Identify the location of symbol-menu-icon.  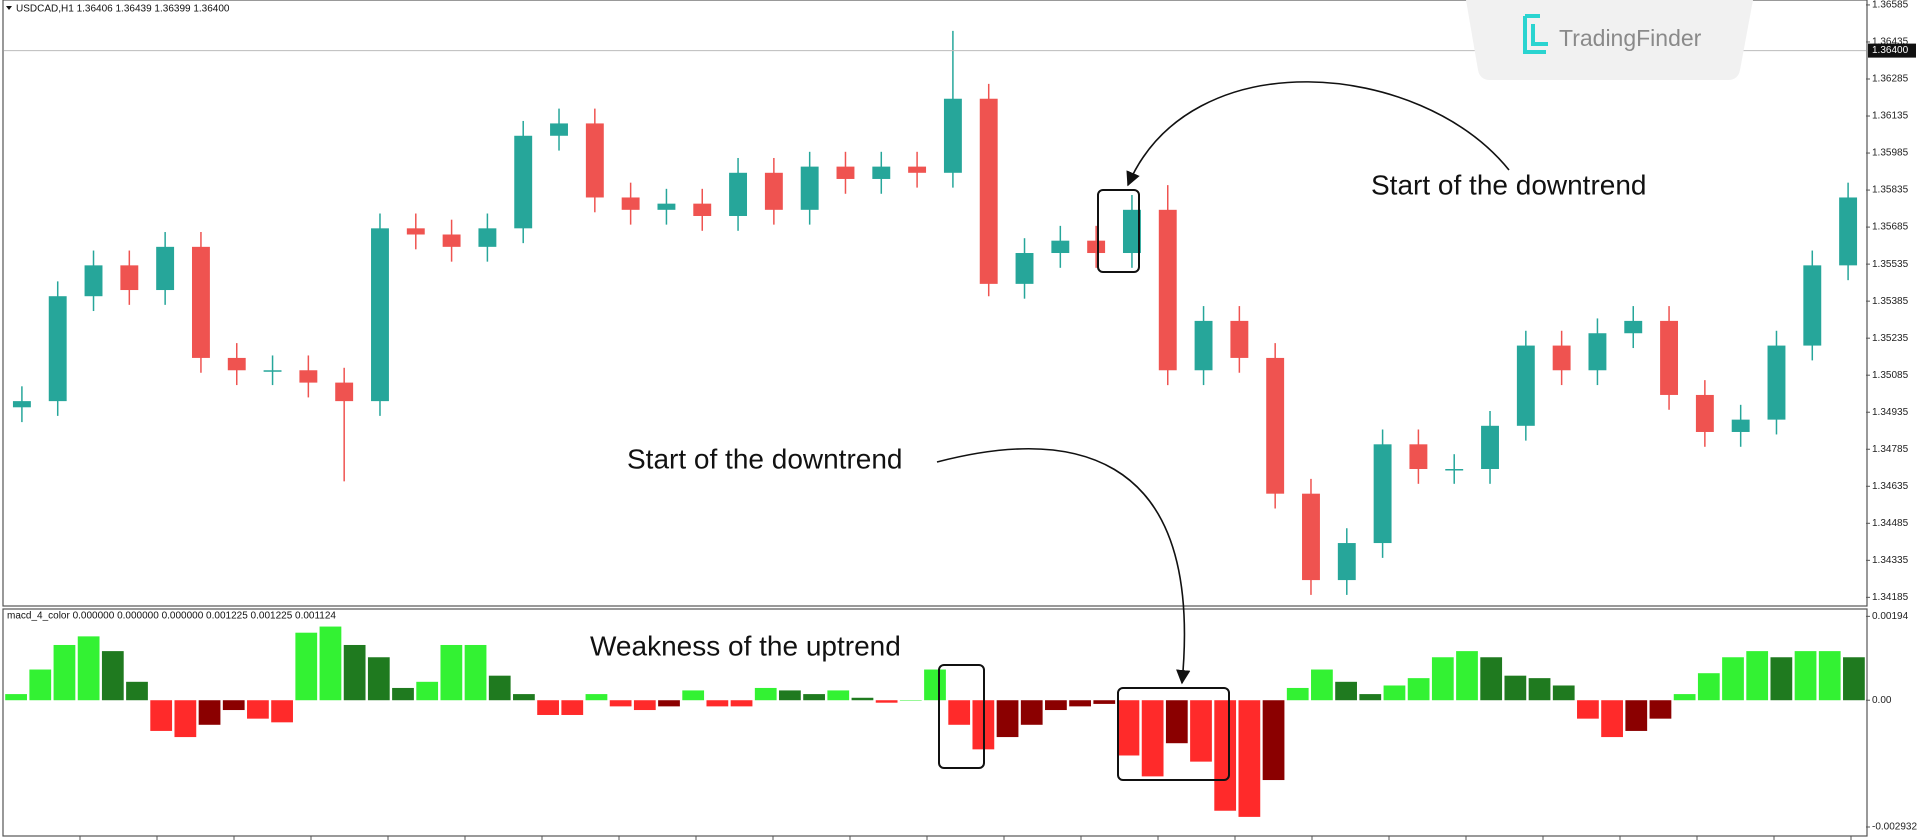
(9, 8).